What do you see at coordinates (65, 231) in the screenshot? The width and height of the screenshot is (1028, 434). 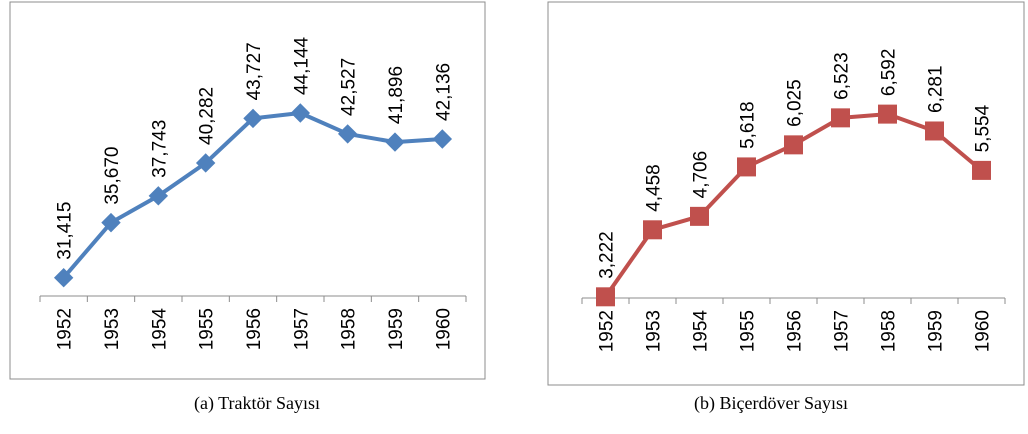 I see `data-label: 31,415` at bounding box center [65, 231].